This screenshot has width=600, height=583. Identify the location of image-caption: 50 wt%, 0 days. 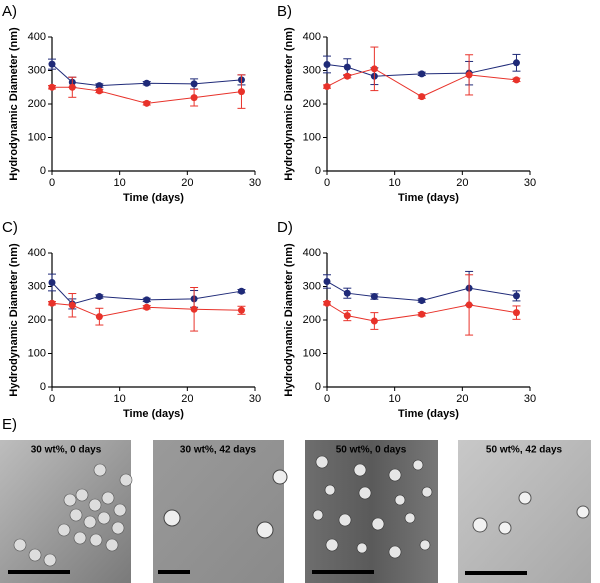
(371, 450).